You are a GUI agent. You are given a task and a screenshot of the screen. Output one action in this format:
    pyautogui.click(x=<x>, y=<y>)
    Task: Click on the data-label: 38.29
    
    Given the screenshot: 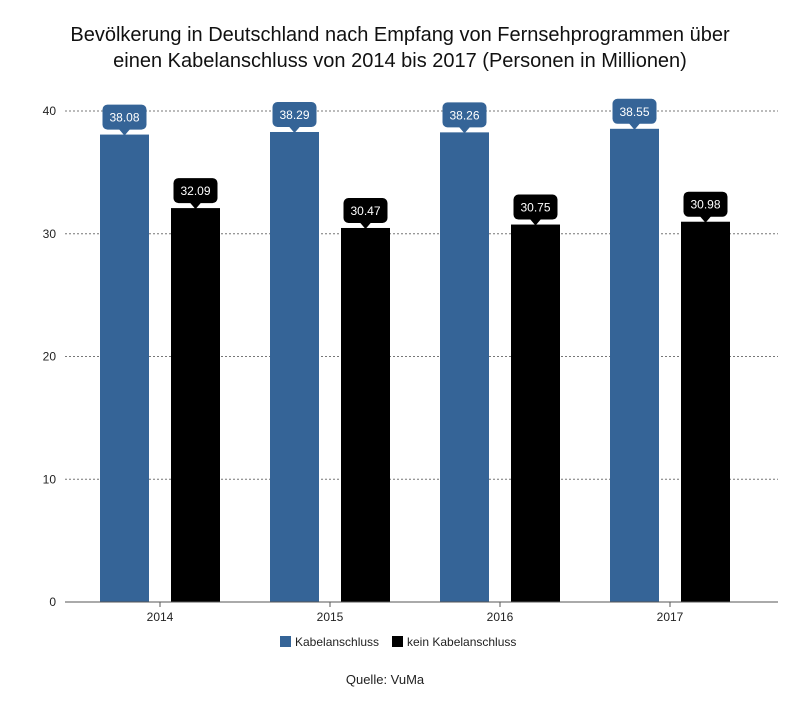 What is the action you would take?
    pyautogui.click(x=294, y=117)
    